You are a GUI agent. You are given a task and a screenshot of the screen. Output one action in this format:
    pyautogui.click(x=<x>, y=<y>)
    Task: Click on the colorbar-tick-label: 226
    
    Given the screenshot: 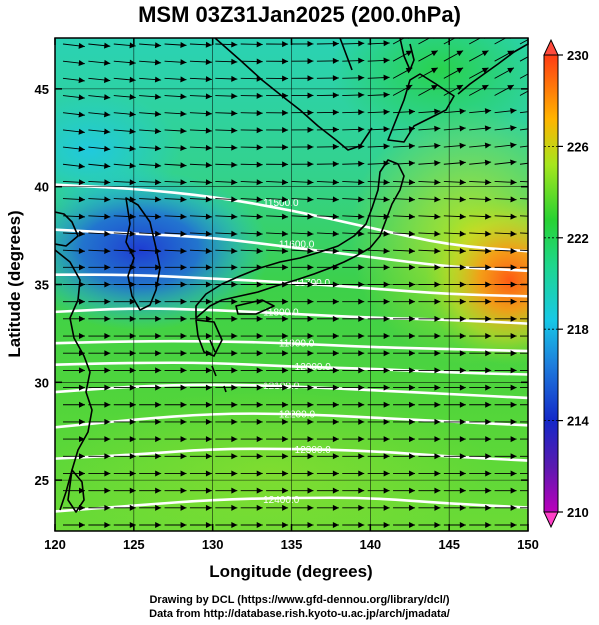 What is the action you would take?
    pyautogui.click(x=578, y=146)
    